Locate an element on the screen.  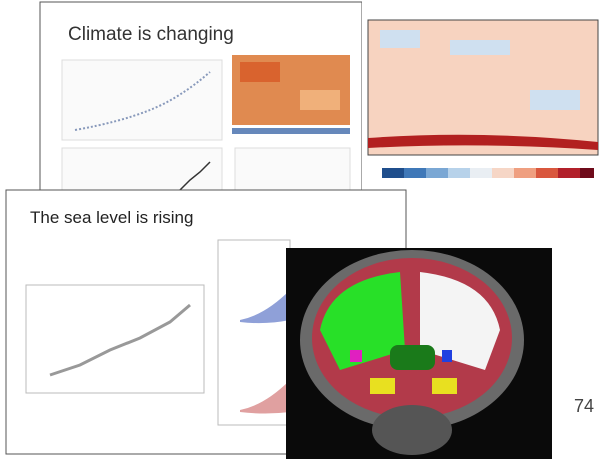
color-scale is located at coordinates (488, 173).